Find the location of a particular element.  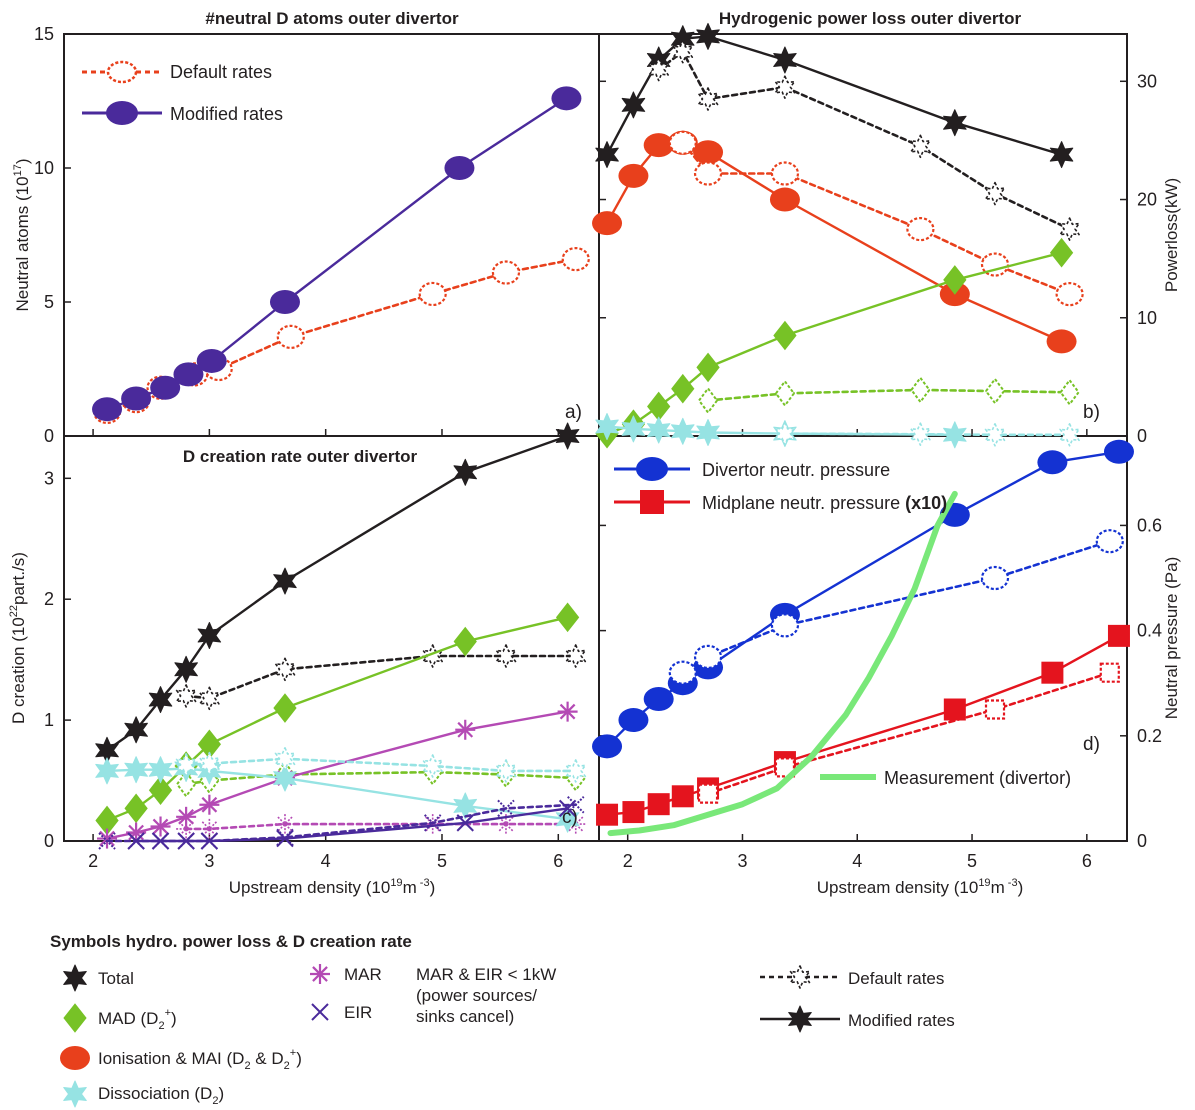

y-tick-label: 0.4 is located at coordinates (1149, 631).